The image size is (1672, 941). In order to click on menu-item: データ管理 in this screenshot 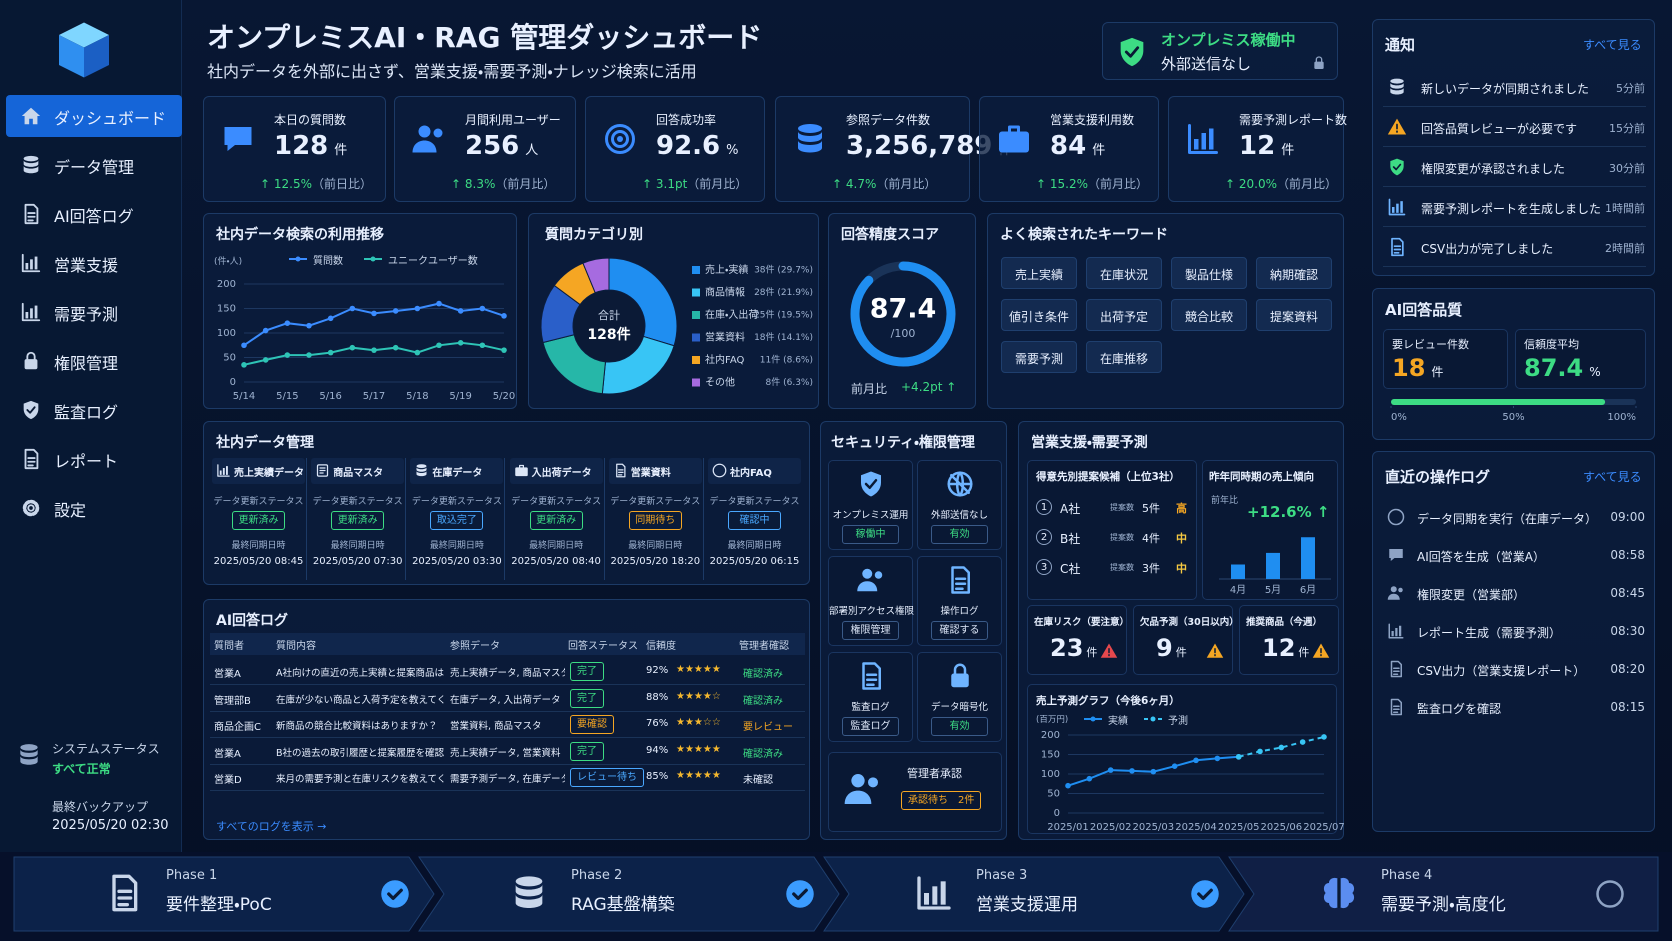, I will do `click(94, 165)`.